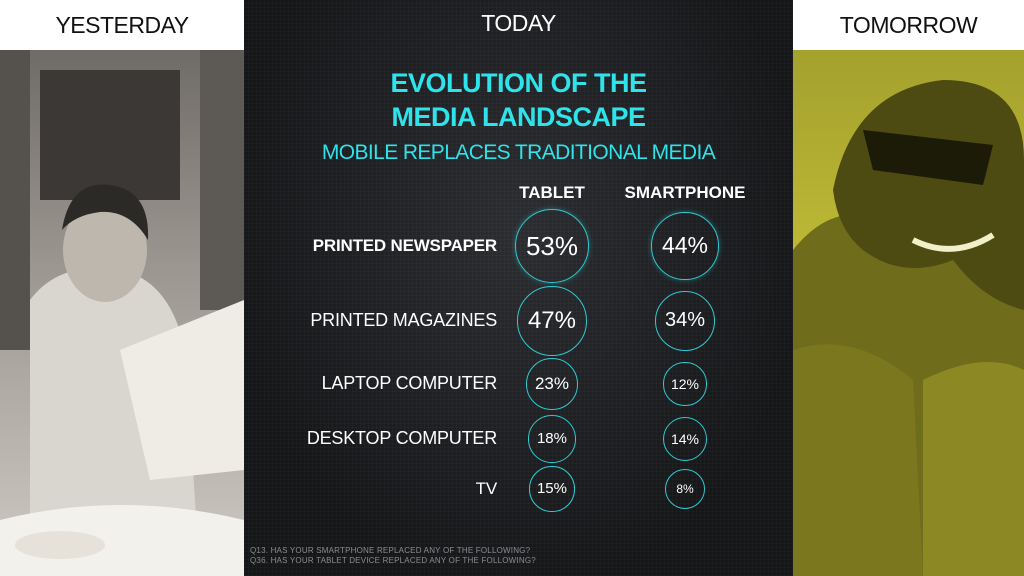 Image resolution: width=1024 pixels, height=576 pixels. I want to click on row-label-laptop-computer: LAPTOP COMPUTER, so click(409, 383).